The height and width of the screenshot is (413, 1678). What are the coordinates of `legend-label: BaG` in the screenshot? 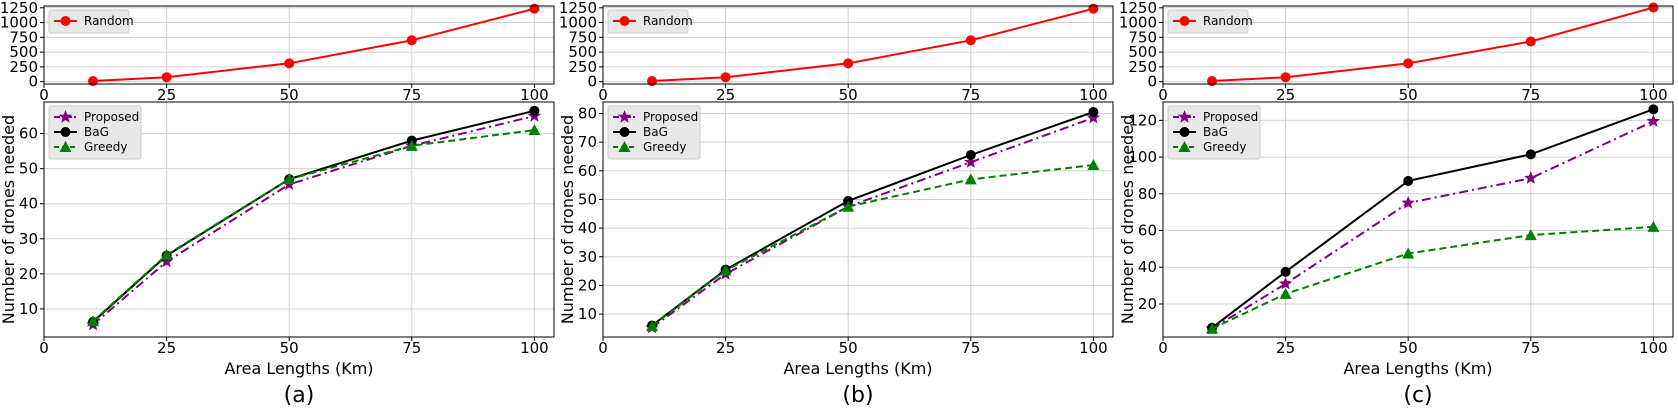 It's located at (655, 132).